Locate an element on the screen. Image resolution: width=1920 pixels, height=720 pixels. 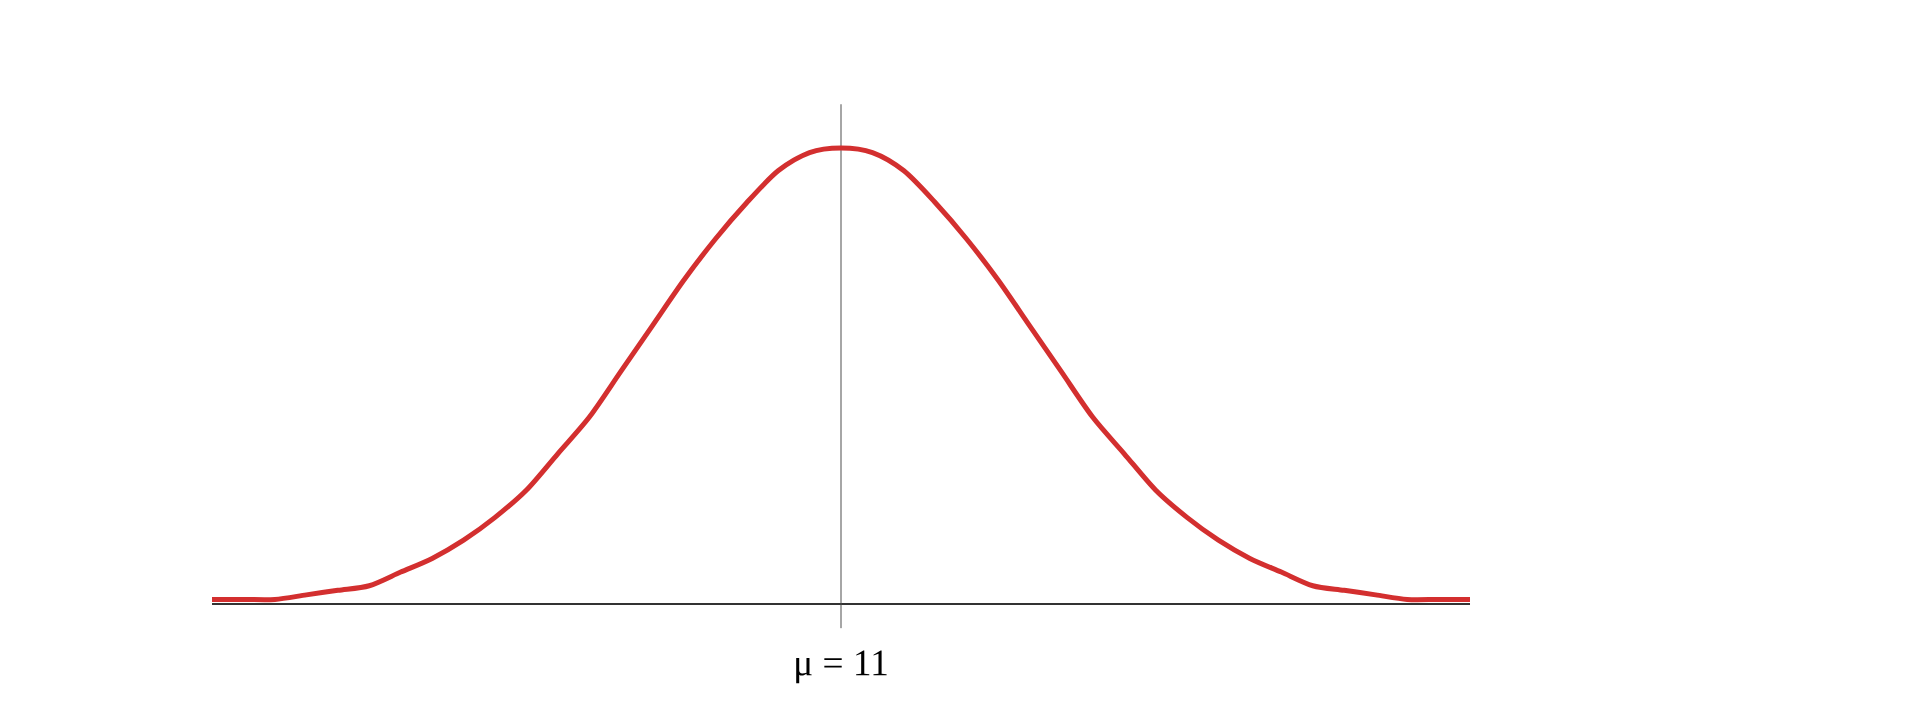
text: μ = 11 is located at coordinates (841, 667).